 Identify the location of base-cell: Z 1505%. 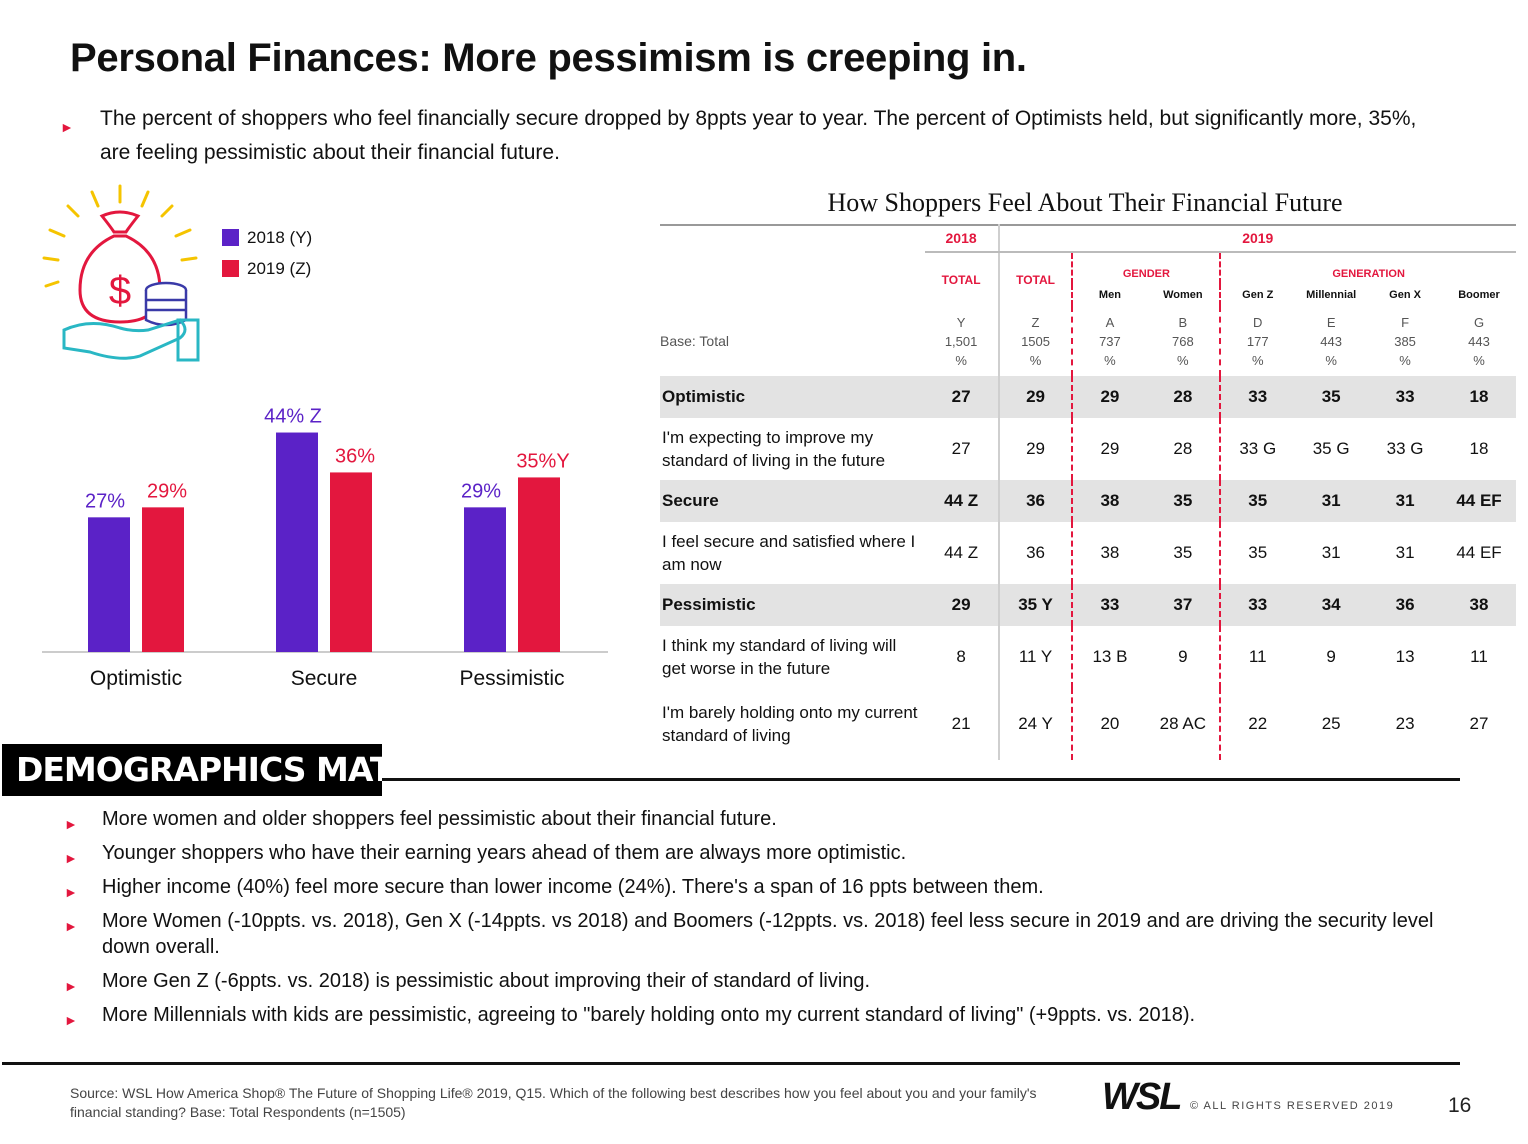
(1035, 341).